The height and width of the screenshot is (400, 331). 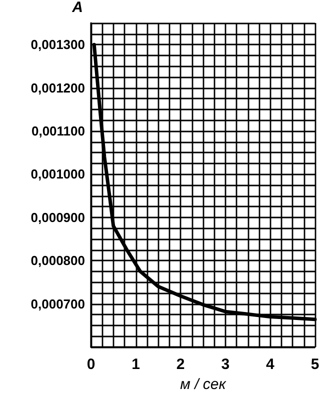 What do you see at coordinates (136, 364) in the screenshot?
I see `x-tick-label: 1` at bounding box center [136, 364].